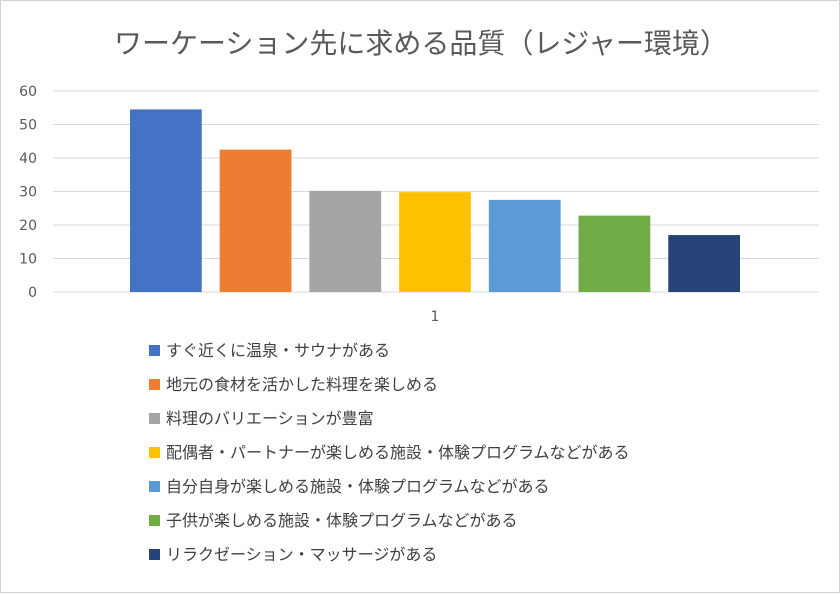 The height and width of the screenshot is (594, 840). What do you see at coordinates (270, 418) in the screenshot?
I see `legend-label: 料理のバリエーションが豊富` at bounding box center [270, 418].